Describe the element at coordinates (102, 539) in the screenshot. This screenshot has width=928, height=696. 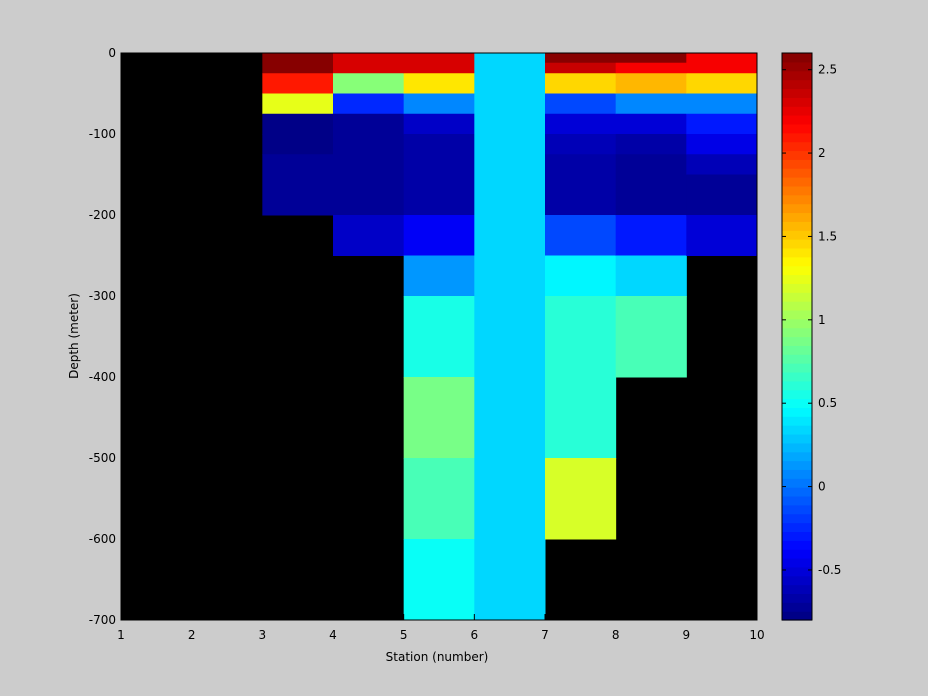
I see `y-tick-label: -600` at that location.